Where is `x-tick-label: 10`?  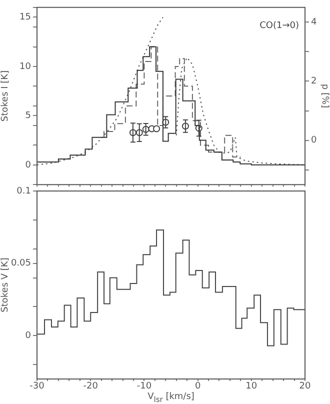
x-tick-label: 10 is located at coordinates (252, 387).